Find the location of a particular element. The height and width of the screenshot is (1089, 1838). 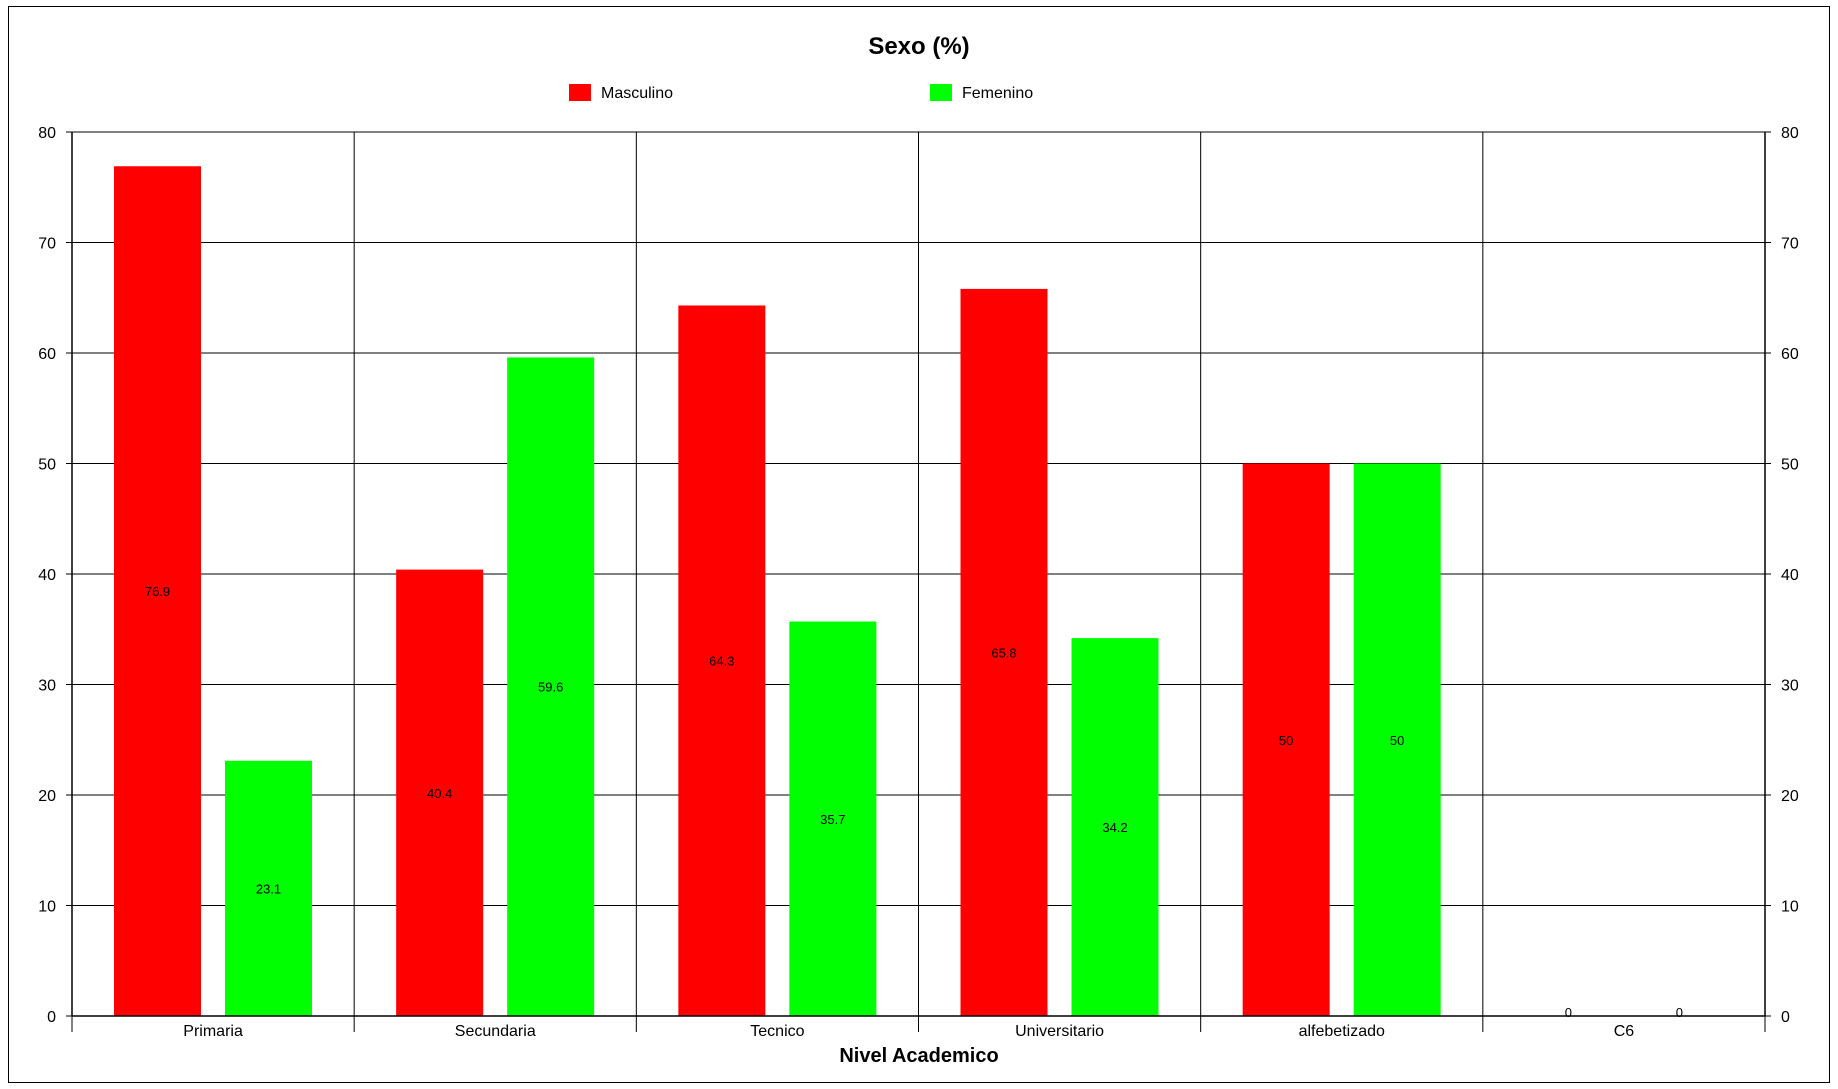

y-tick-label-right: 80 is located at coordinates (1790, 133).